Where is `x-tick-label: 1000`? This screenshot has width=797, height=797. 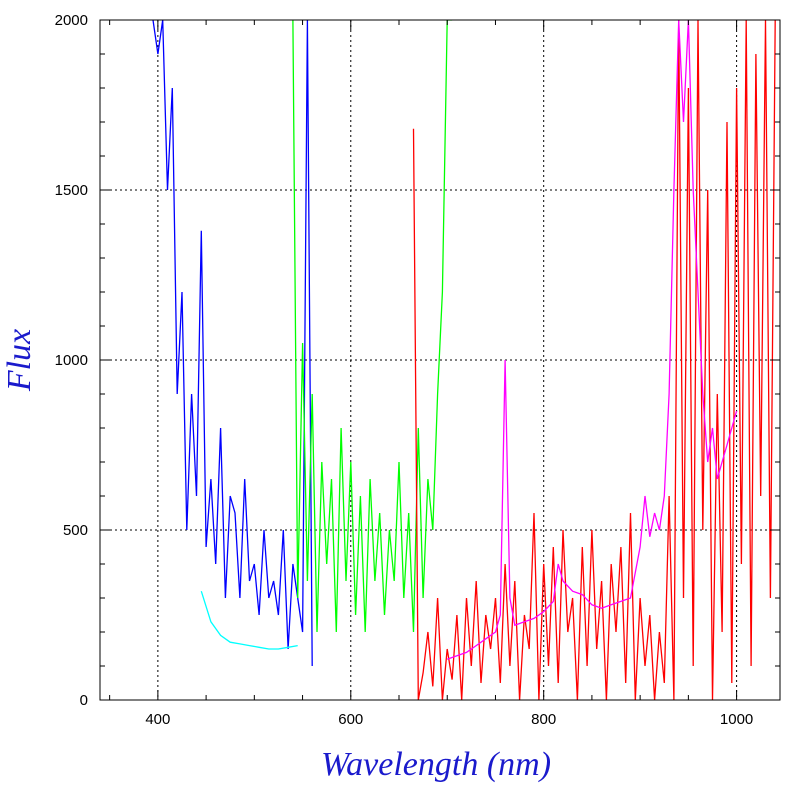 x-tick-label: 1000 is located at coordinates (736, 719).